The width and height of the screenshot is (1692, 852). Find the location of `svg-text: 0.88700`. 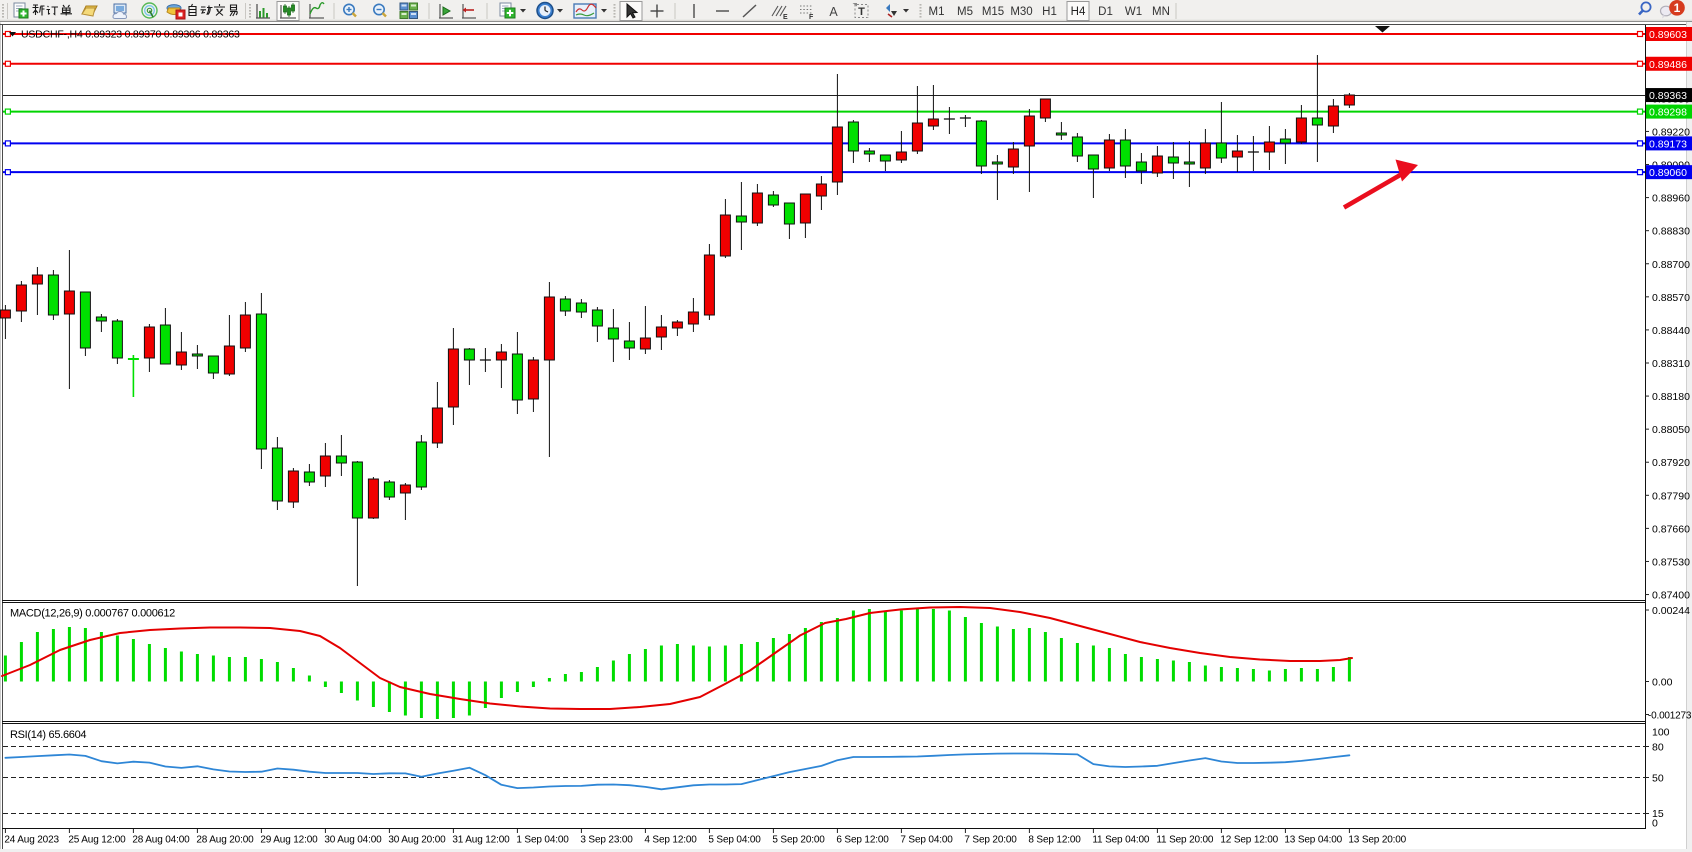

svg-text: 0.88700 is located at coordinates (1671, 265).